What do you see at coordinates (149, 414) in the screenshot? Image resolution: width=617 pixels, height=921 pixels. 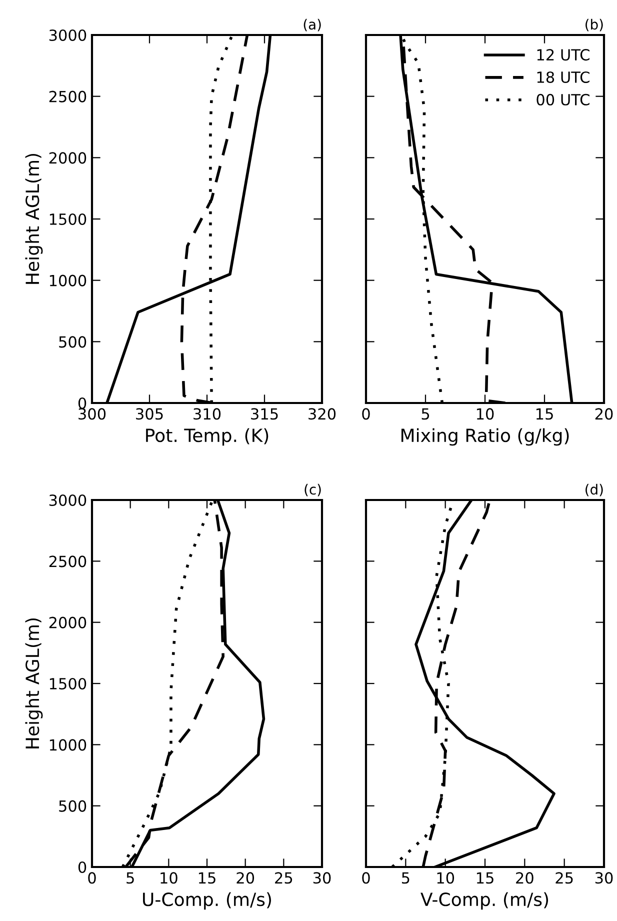 I see `x-tick-label: 305` at bounding box center [149, 414].